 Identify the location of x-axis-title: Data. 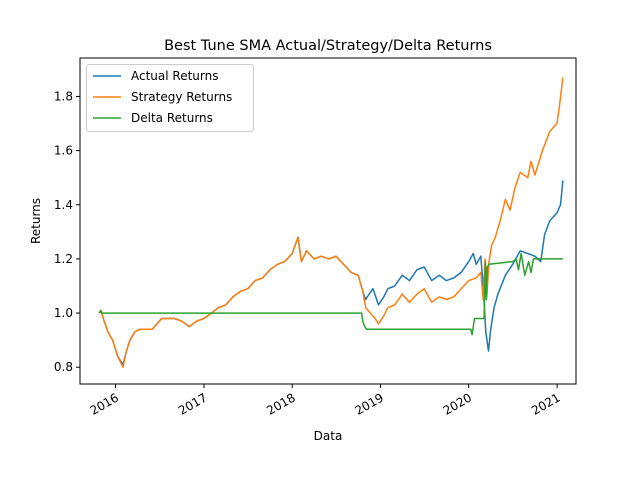
(328, 436).